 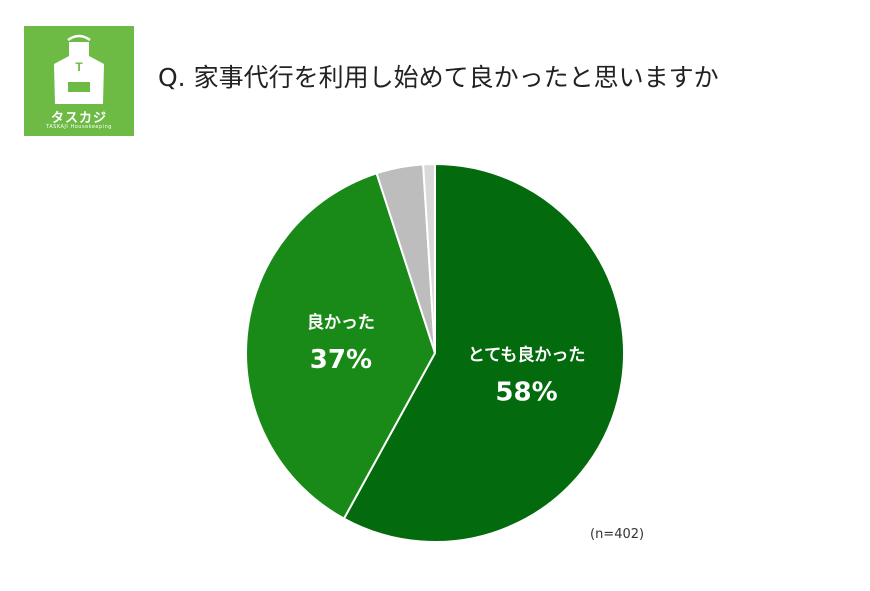 What do you see at coordinates (79, 127) in the screenshot?
I see `logo-tagline: TASKAJI Housekeeping` at bounding box center [79, 127].